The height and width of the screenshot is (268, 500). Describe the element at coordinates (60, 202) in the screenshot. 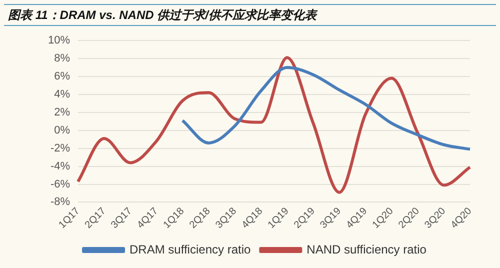

I see `y-tick-label: -8%` at that location.